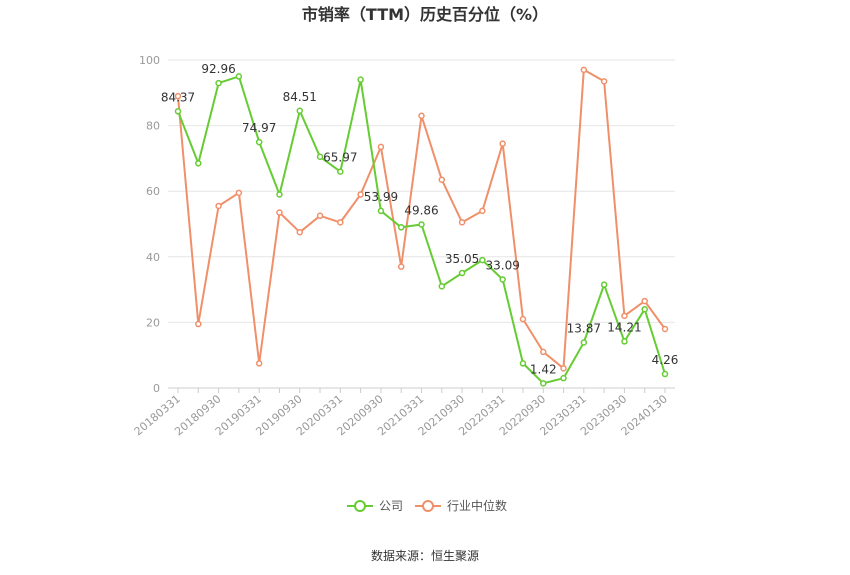 Image resolution: width=850 pixels, height=575 pixels. I want to click on data-label: 4.26, so click(665, 360).